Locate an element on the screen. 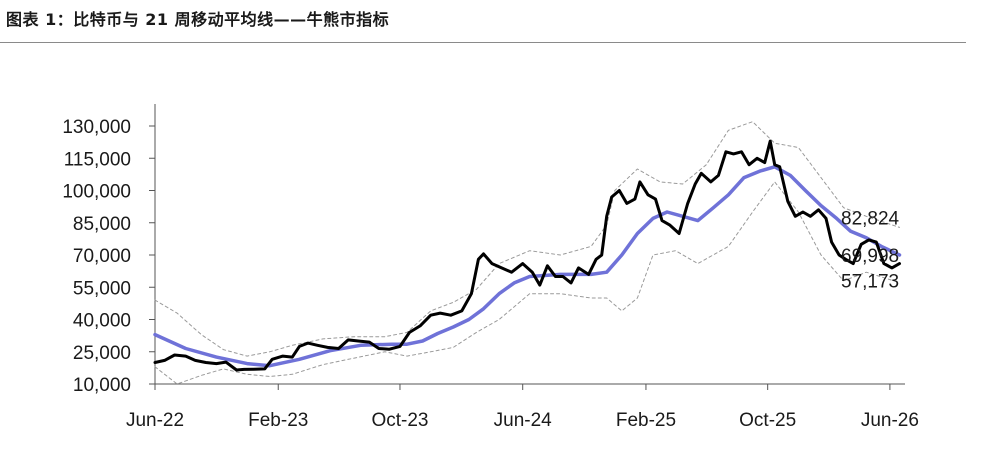 The width and height of the screenshot is (1000, 451). y-tick-label: 70,000 is located at coordinates (102, 256).